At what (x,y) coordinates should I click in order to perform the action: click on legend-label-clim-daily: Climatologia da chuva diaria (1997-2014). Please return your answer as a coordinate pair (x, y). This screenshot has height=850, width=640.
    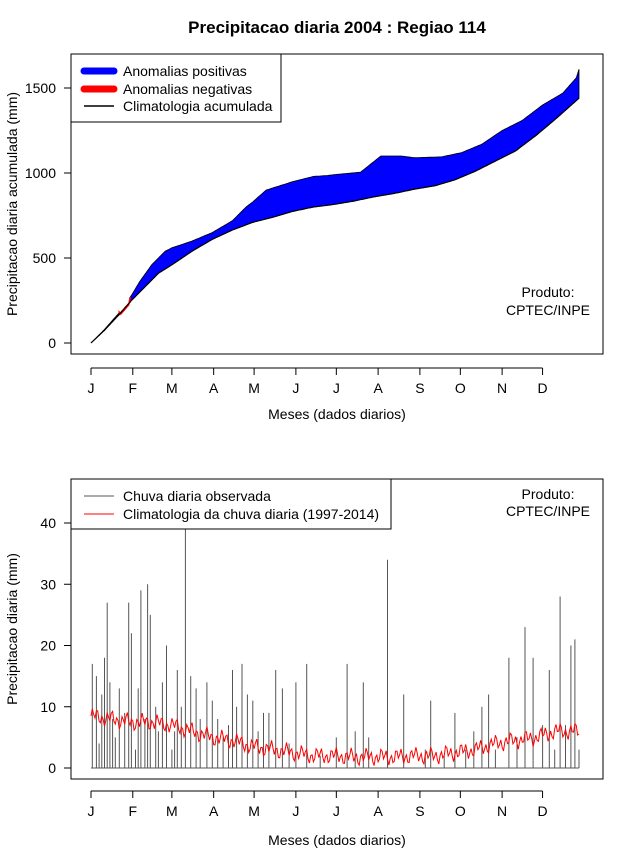
    Looking at the image, I should click on (251, 514).